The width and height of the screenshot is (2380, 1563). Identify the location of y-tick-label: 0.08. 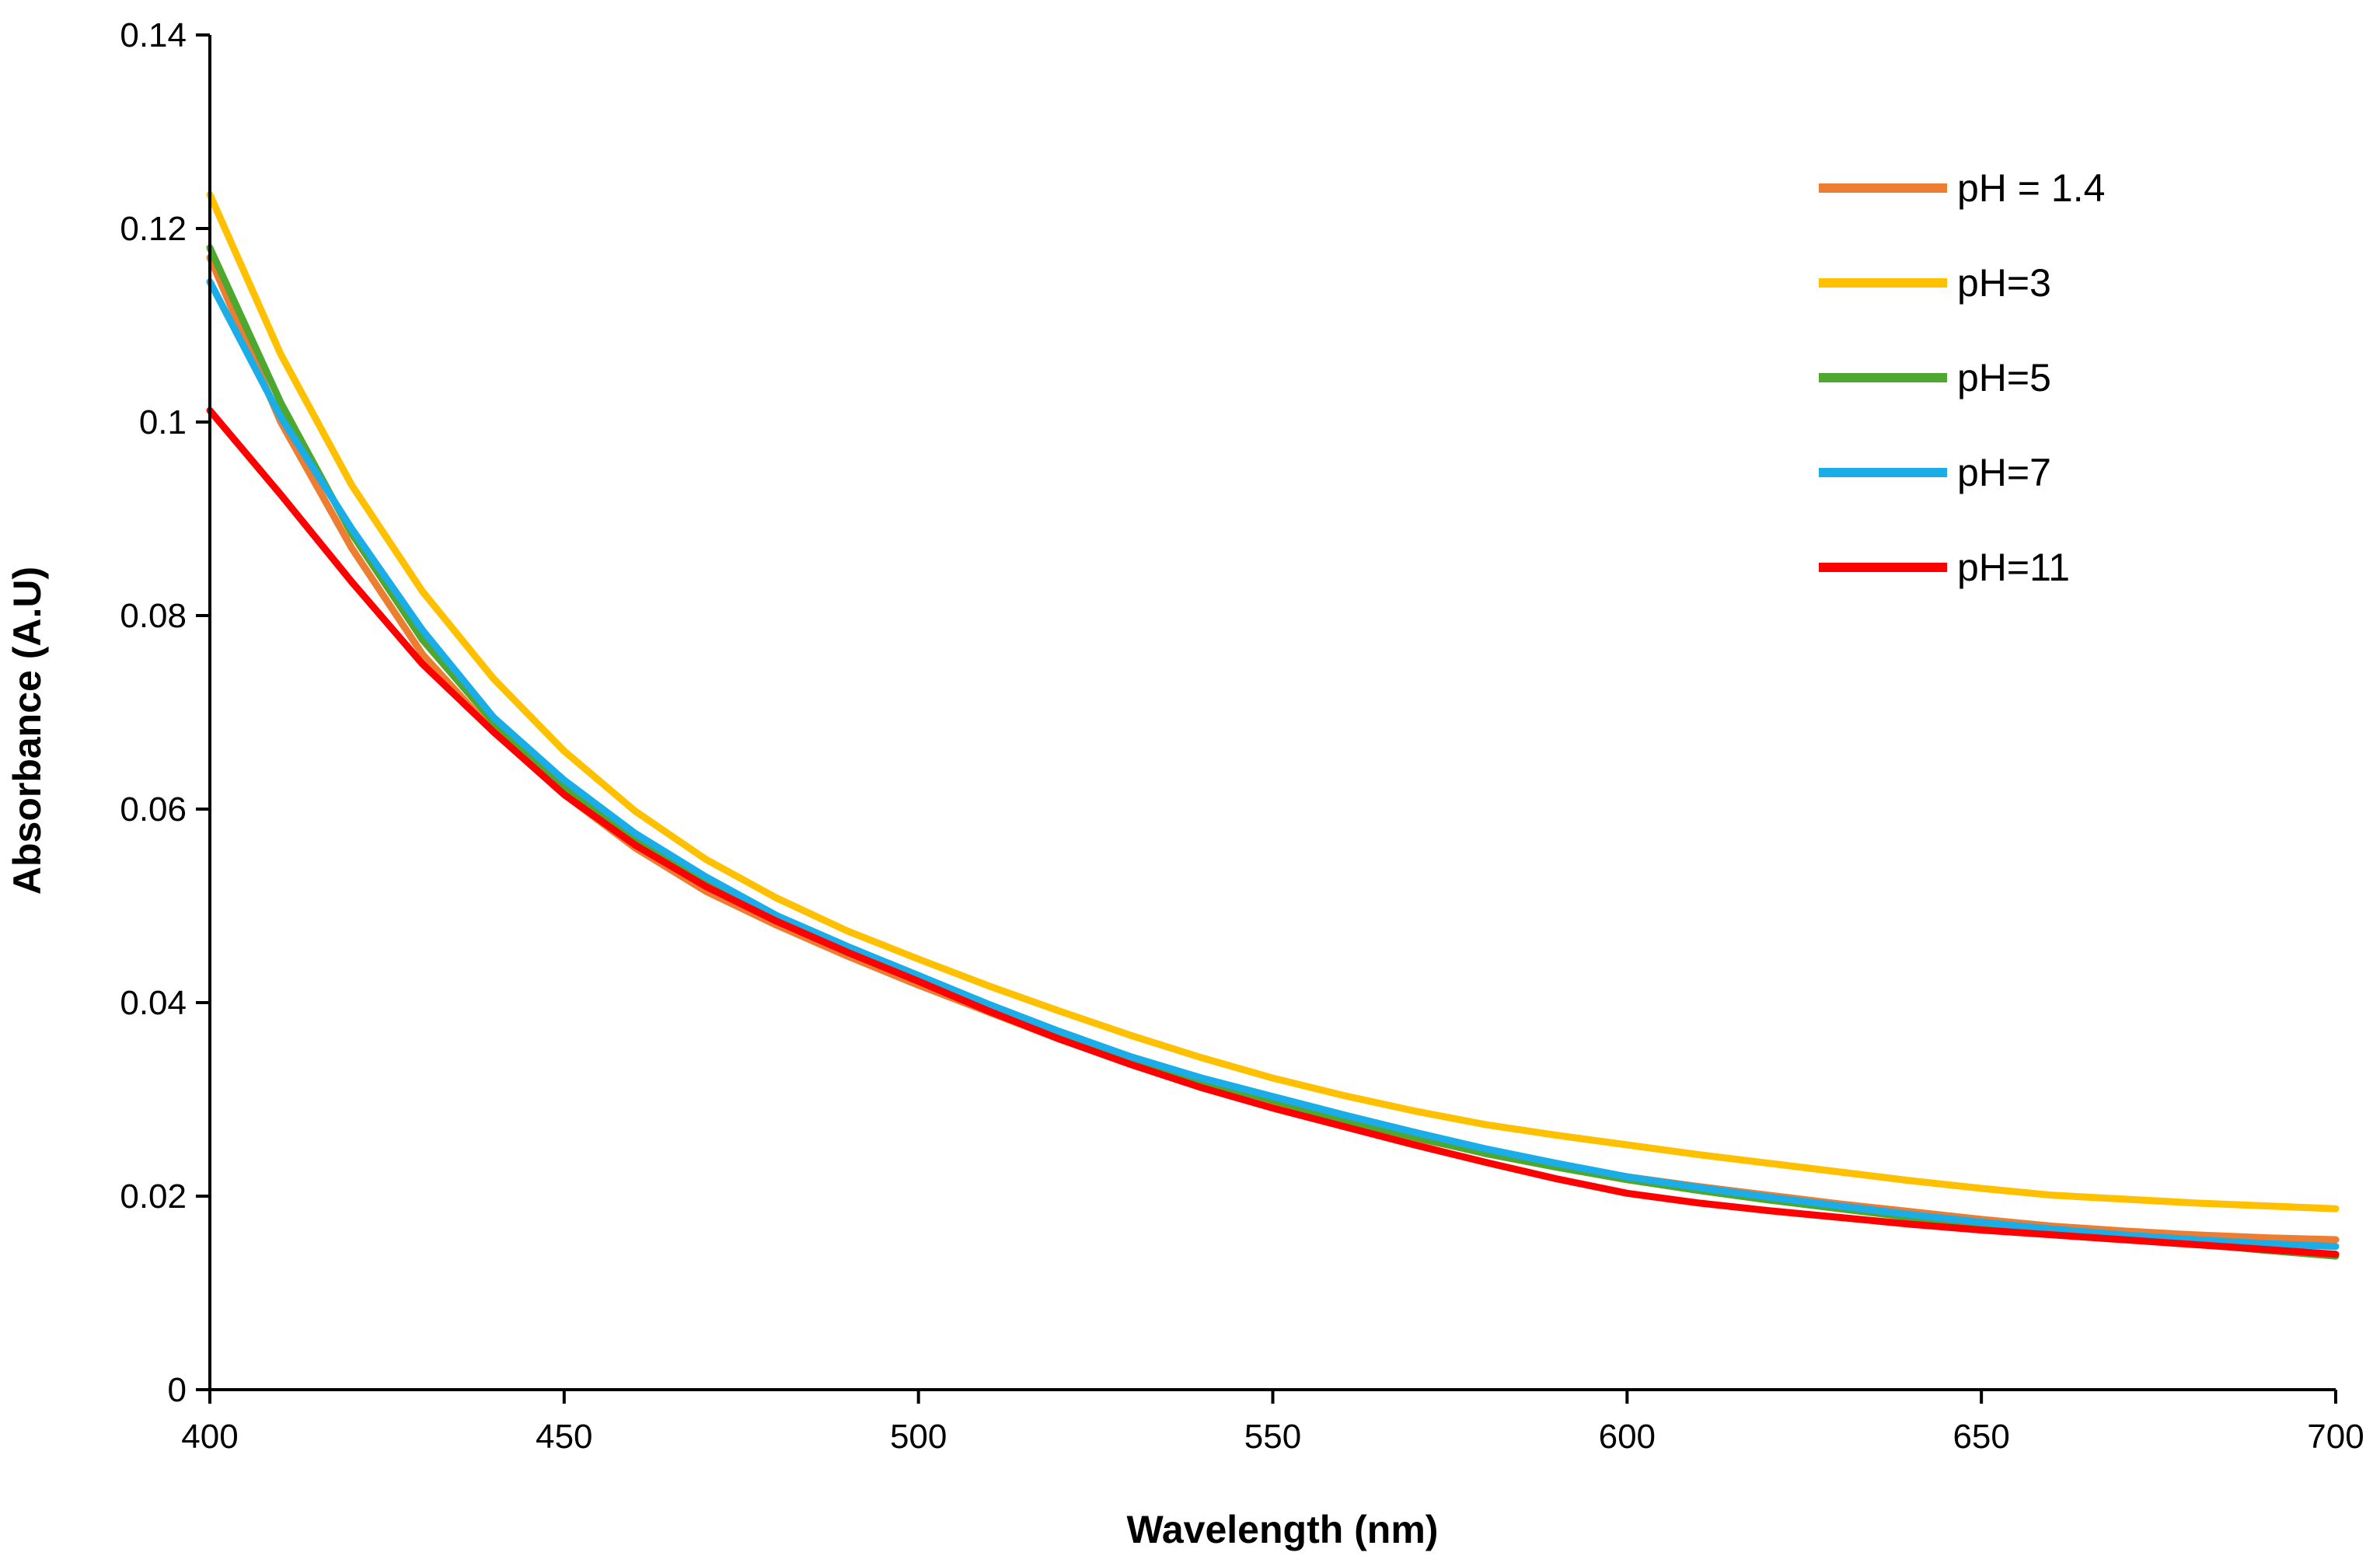
(153, 616).